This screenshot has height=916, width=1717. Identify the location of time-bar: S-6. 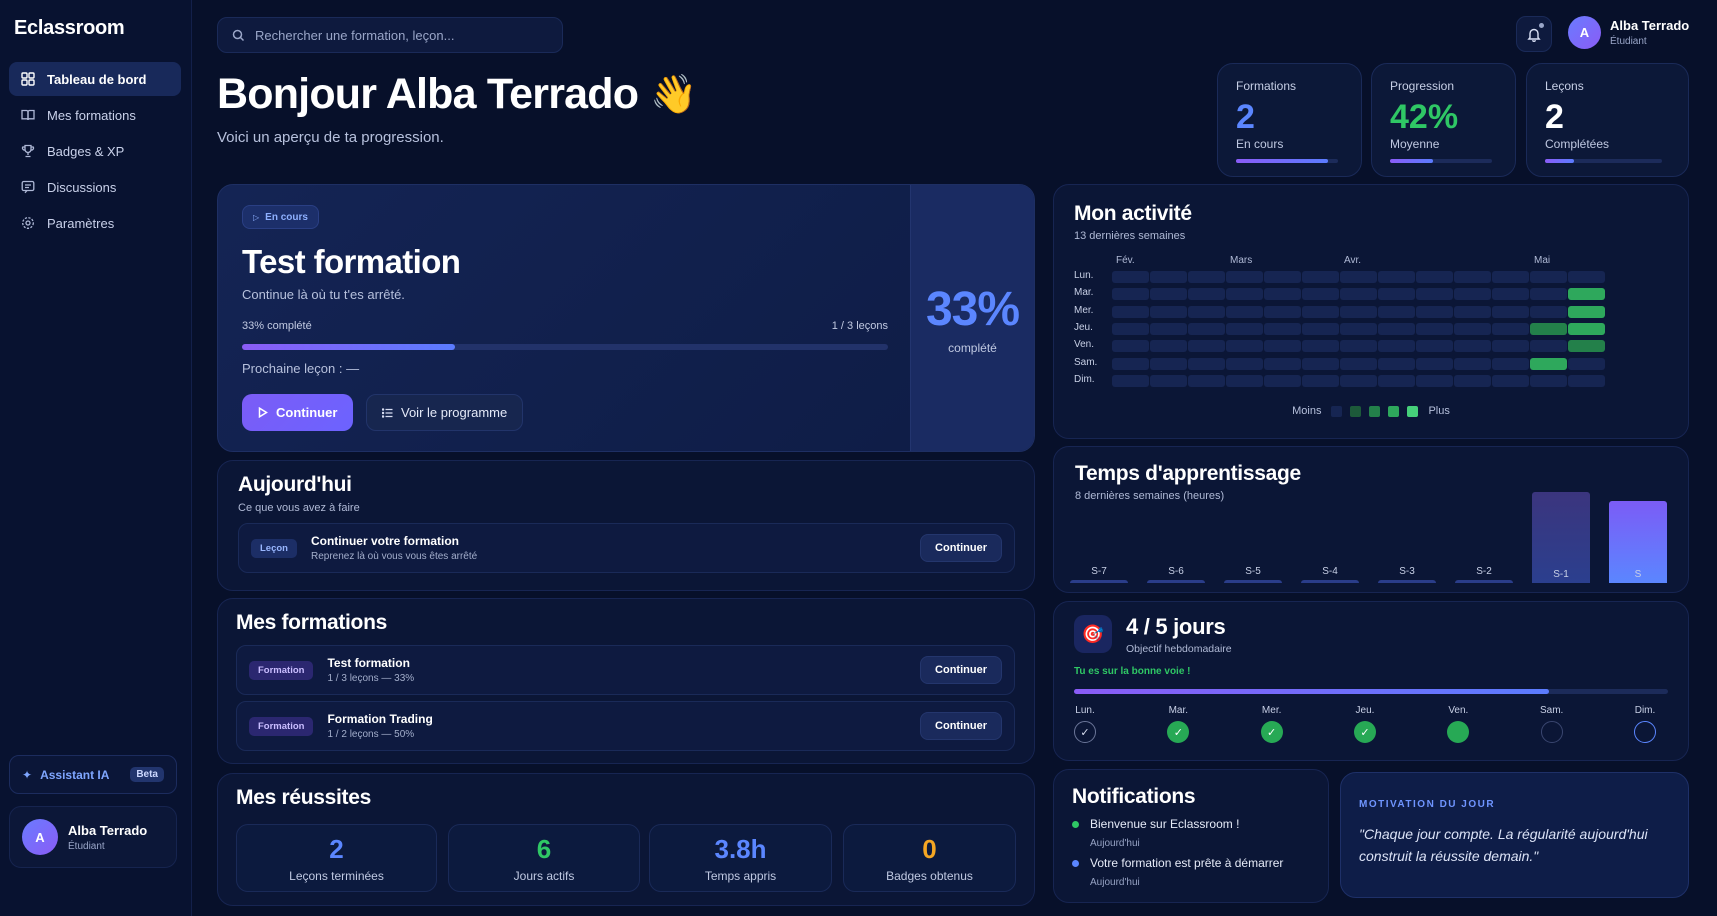
(1176, 574).